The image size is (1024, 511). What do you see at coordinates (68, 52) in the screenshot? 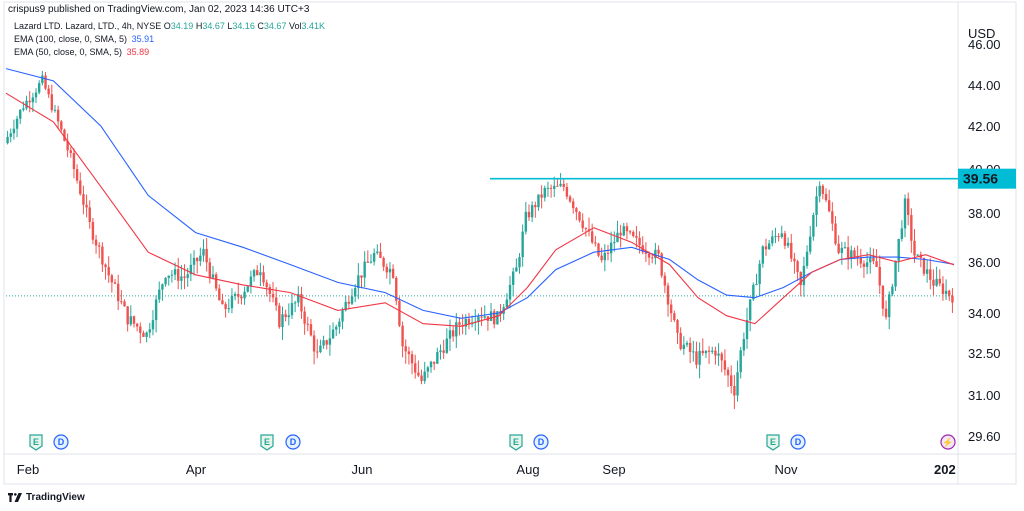
I see `ema50-label: EMA (50, close, 0, SMA, 5)` at bounding box center [68, 52].